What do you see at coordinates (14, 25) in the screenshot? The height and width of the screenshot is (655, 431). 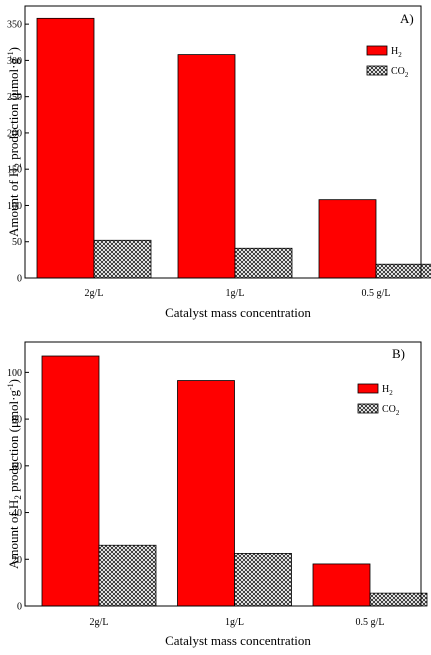 I see `y-tick-label: 350` at bounding box center [14, 25].